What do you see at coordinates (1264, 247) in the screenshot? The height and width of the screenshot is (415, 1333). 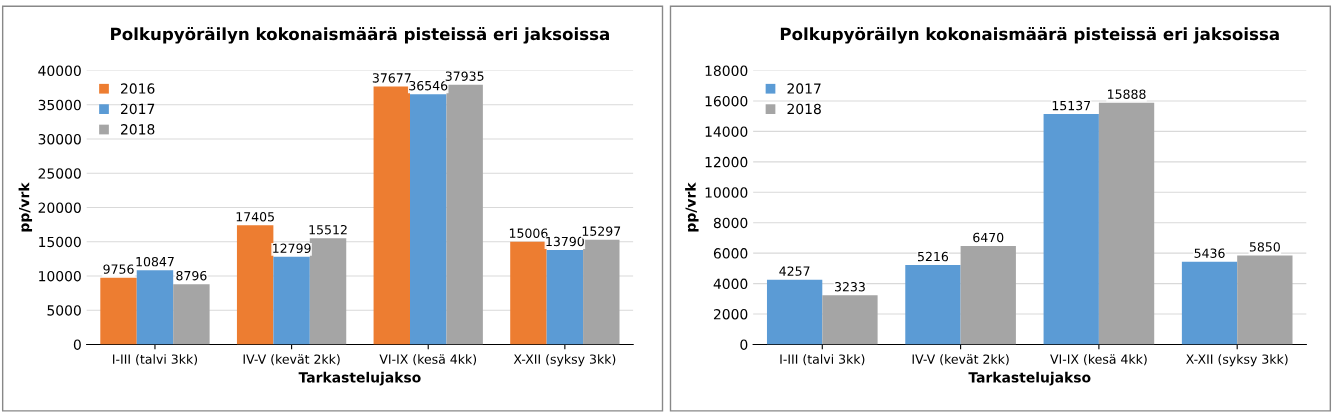 I see `data-label: 5850` at bounding box center [1264, 247].